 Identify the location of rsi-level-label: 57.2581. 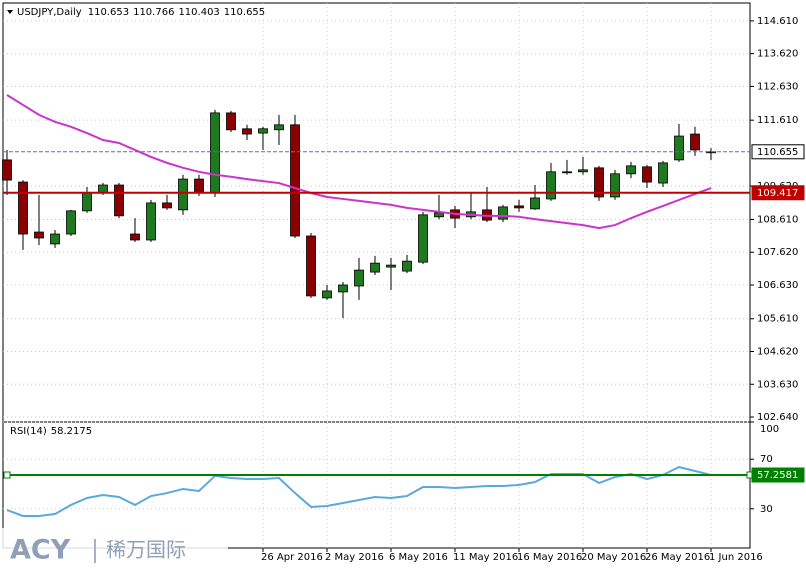
(777, 475).